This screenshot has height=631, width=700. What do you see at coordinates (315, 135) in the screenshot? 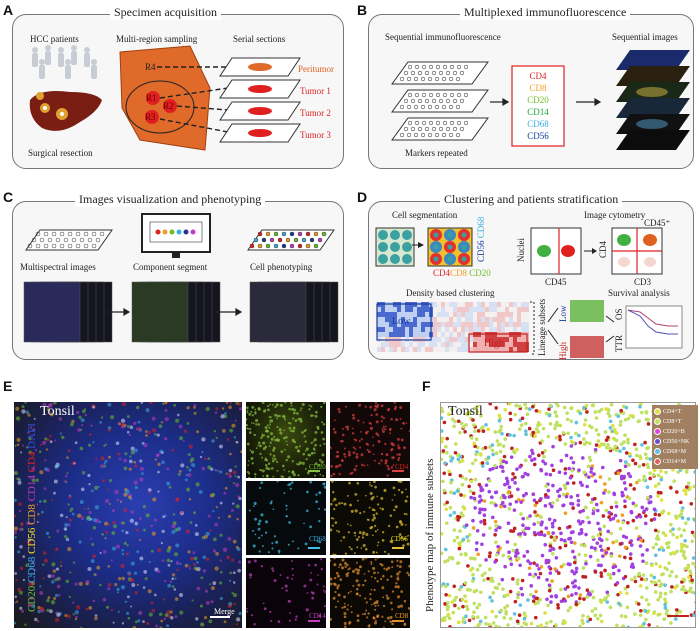
I see `section-tumor-3: Tumor 3` at bounding box center [315, 135].